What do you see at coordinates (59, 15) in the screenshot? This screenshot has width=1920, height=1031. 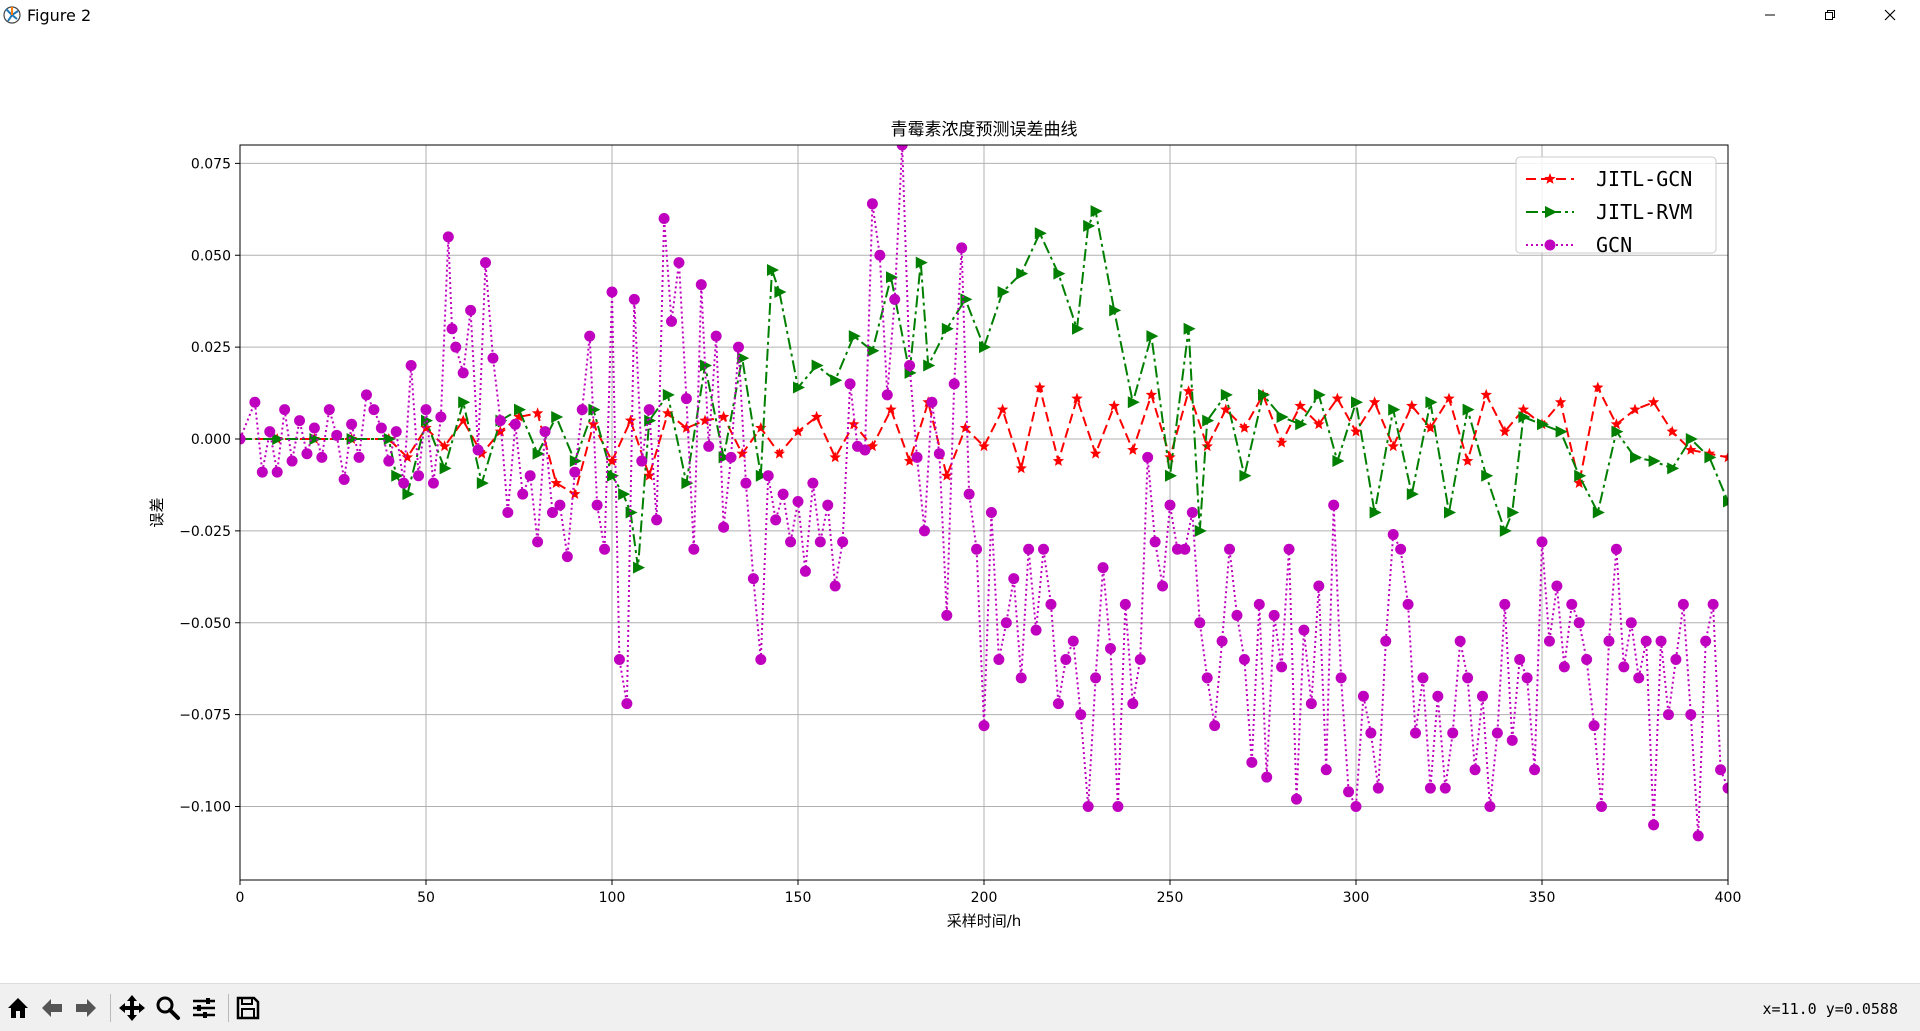 I see `window-title: Figure 2` at bounding box center [59, 15].